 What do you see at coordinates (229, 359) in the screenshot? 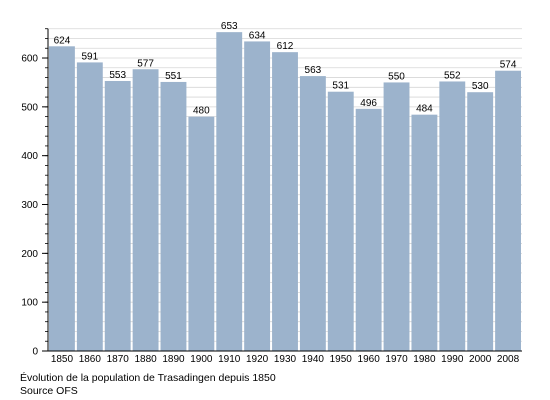
I see `x-tick-label: 1910` at bounding box center [229, 359].